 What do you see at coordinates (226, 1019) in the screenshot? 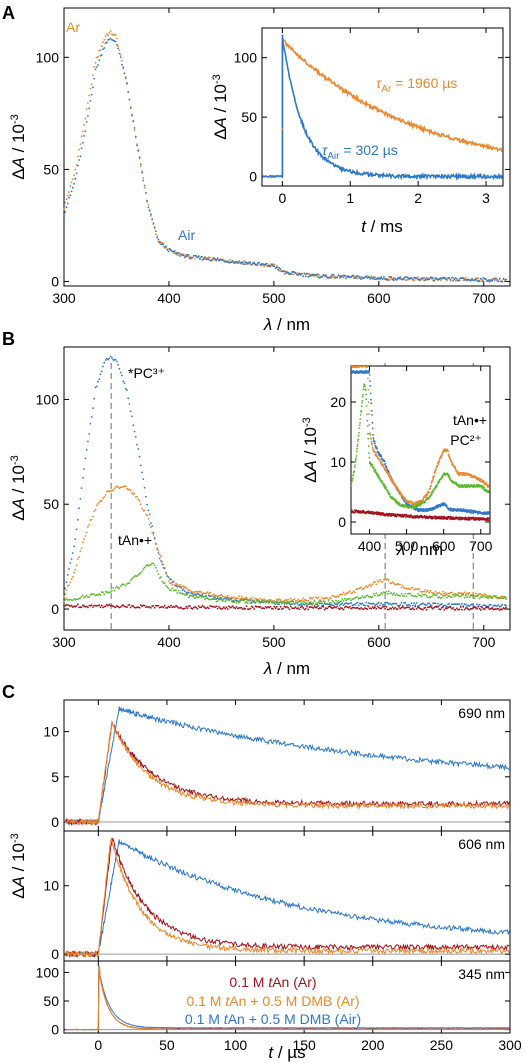
I see `legend-italic: t` at bounding box center [226, 1019].